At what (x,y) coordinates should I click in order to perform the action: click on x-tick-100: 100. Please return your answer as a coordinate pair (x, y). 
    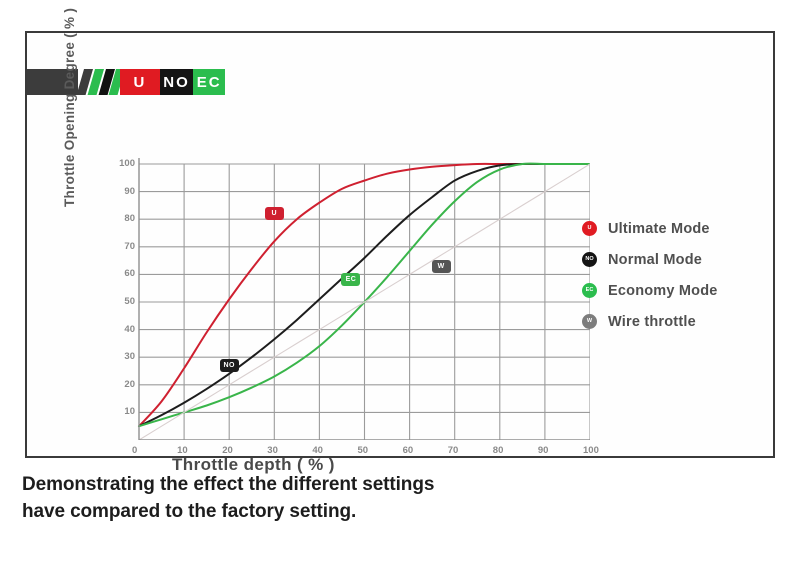
    Looking at the image, I should click on (591, 450).